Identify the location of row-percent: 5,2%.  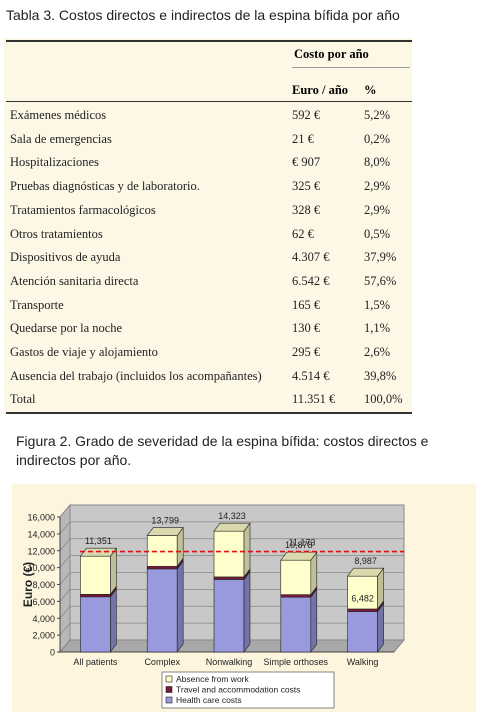
(377, 115).